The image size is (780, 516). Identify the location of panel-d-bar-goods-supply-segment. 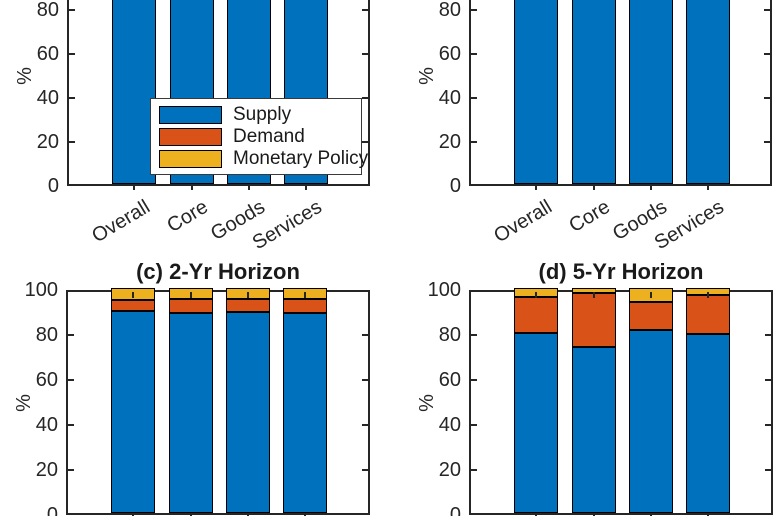
(651, 421).